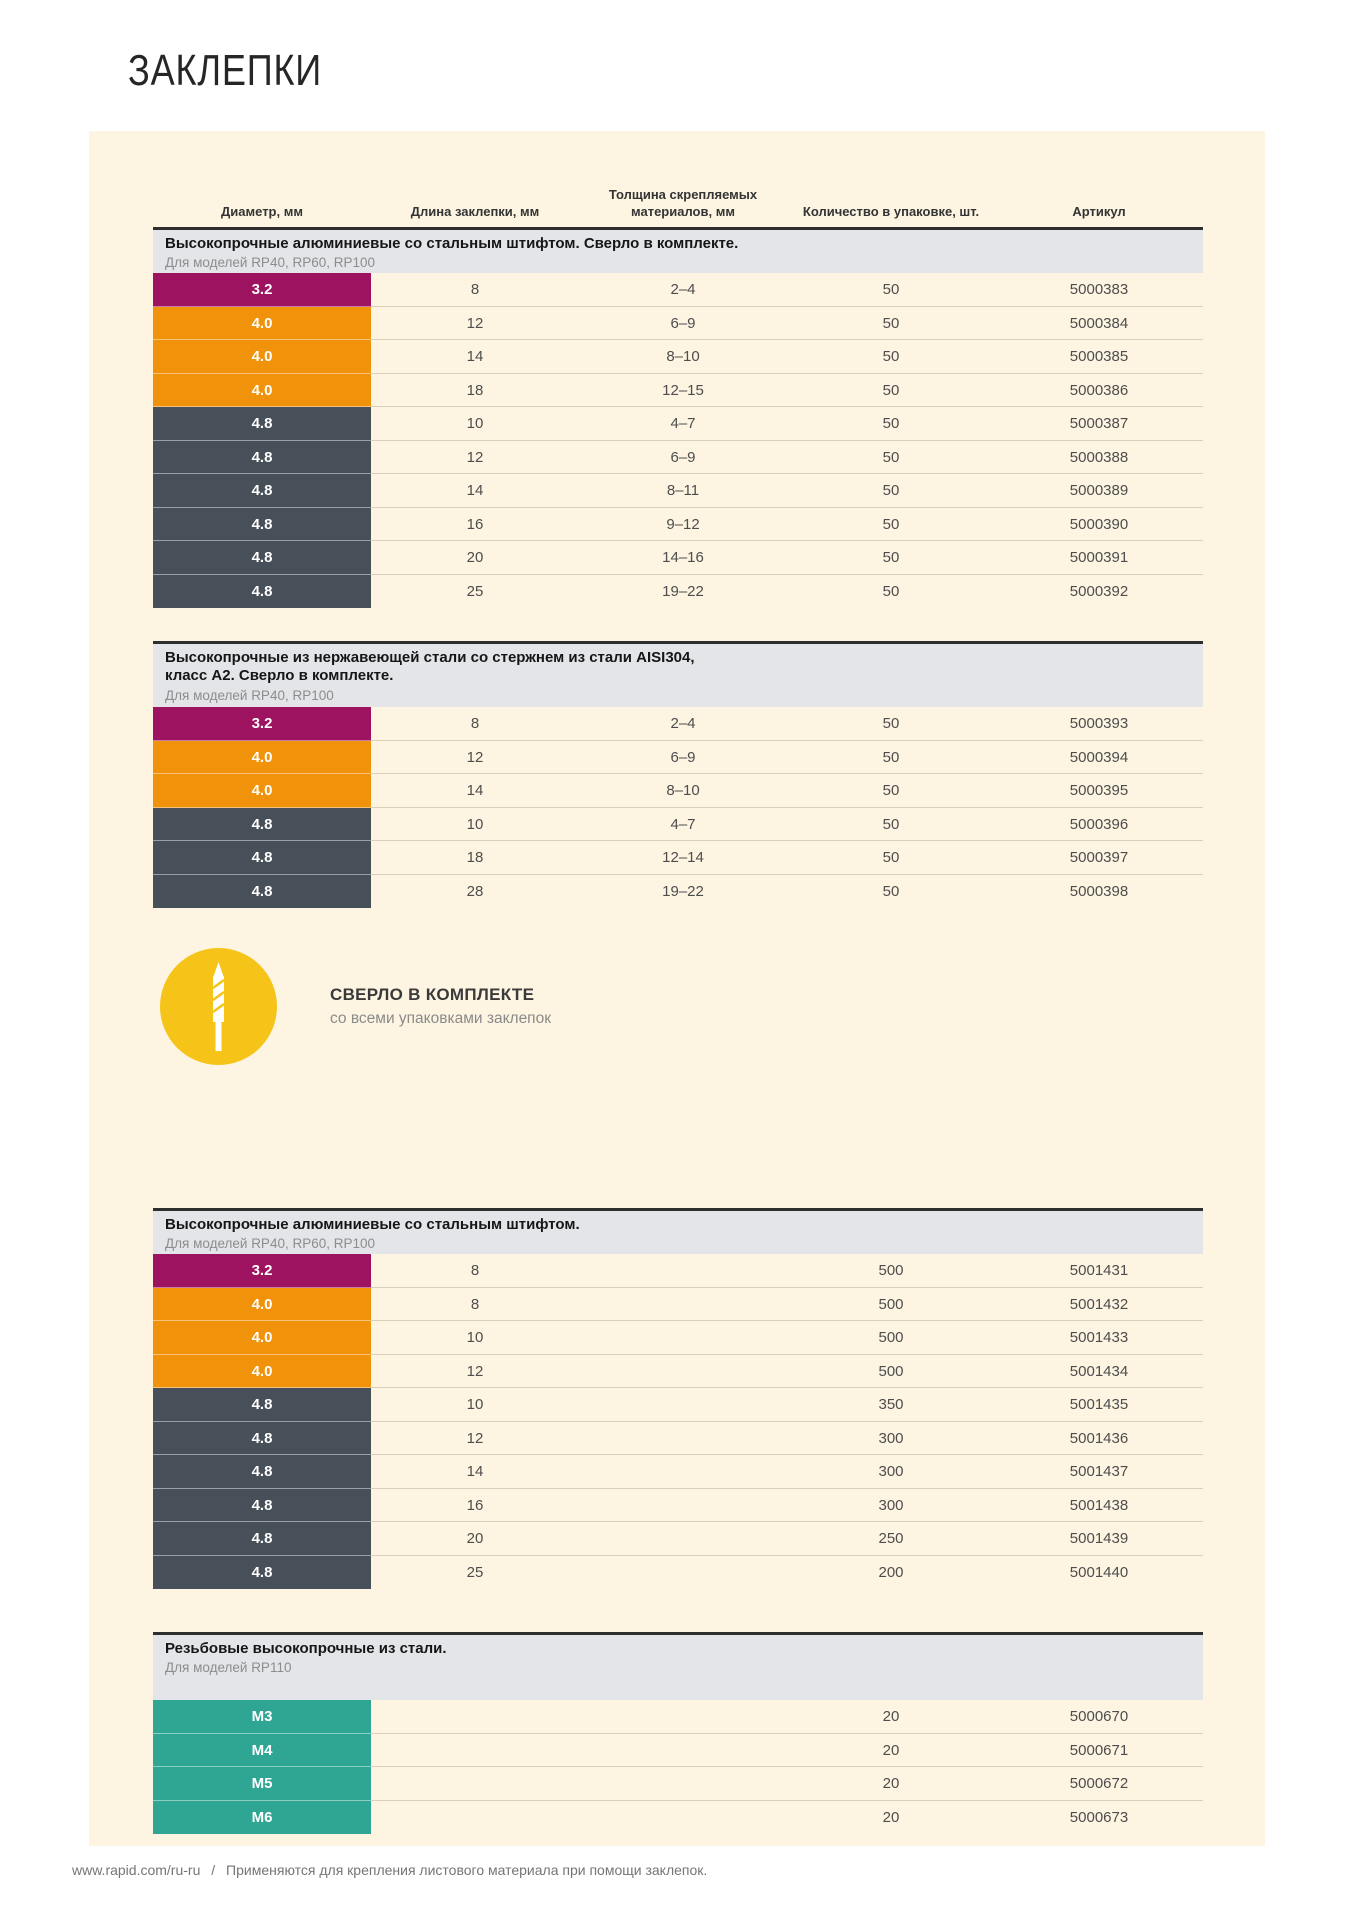  Describe the element at coordinates (136, 1870) in the screenshot. I see `footer-url: www.rapid.com/ru-ru` at that location.